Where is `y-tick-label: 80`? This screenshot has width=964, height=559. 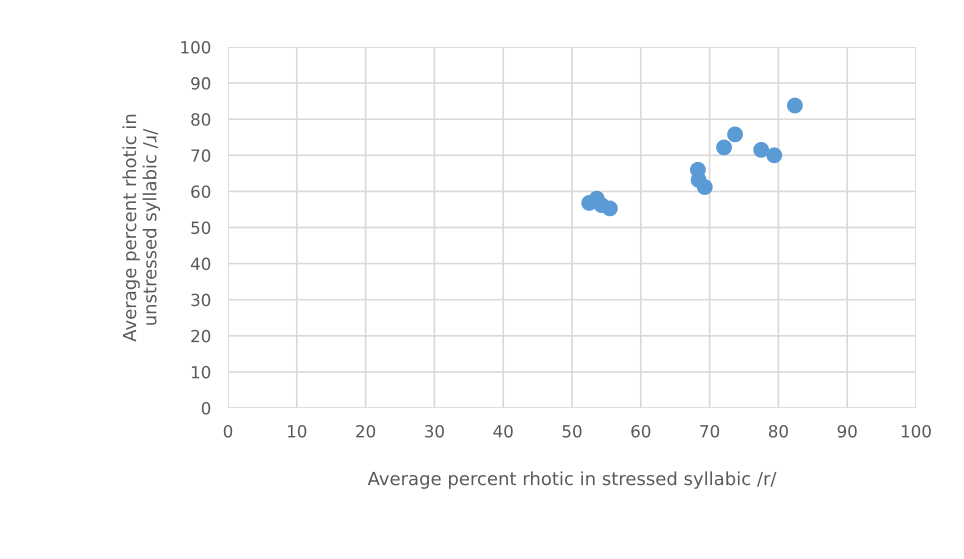
y-tick-label: 80 is located at coordinates (200, 119).